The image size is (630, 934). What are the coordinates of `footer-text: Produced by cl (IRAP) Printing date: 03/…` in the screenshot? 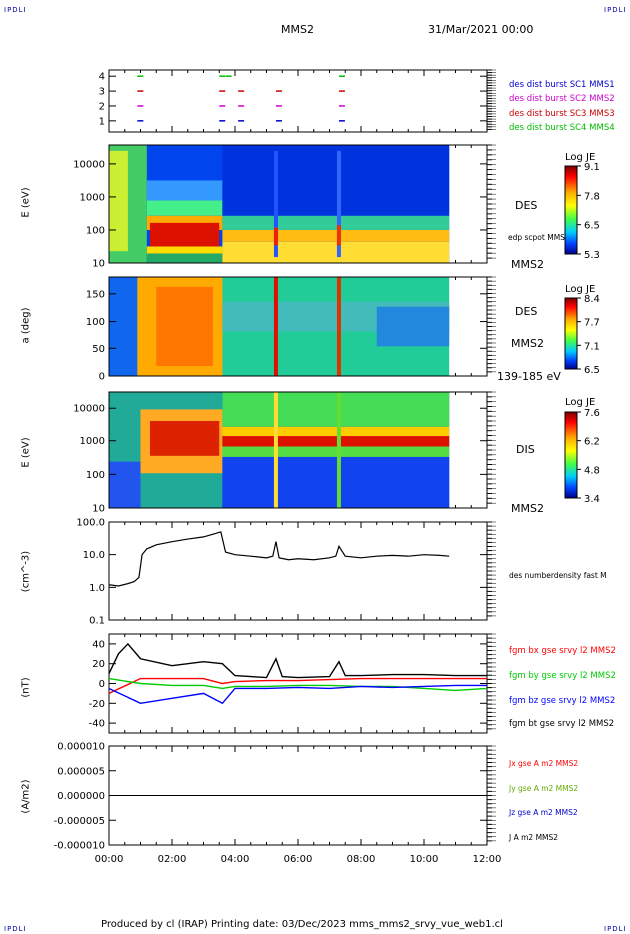 It's located at (302, 924).